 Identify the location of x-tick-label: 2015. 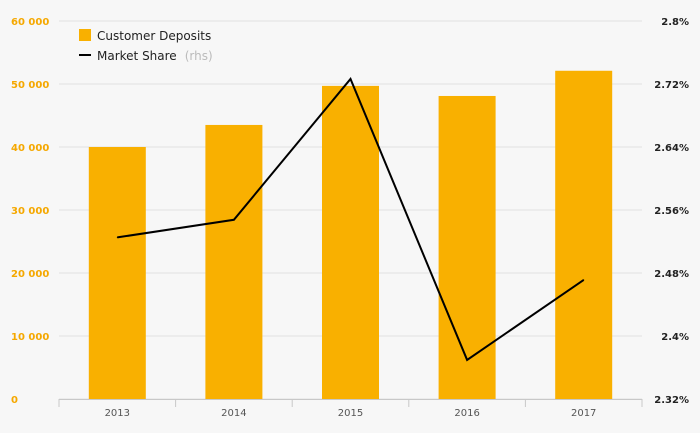
(350, 413).